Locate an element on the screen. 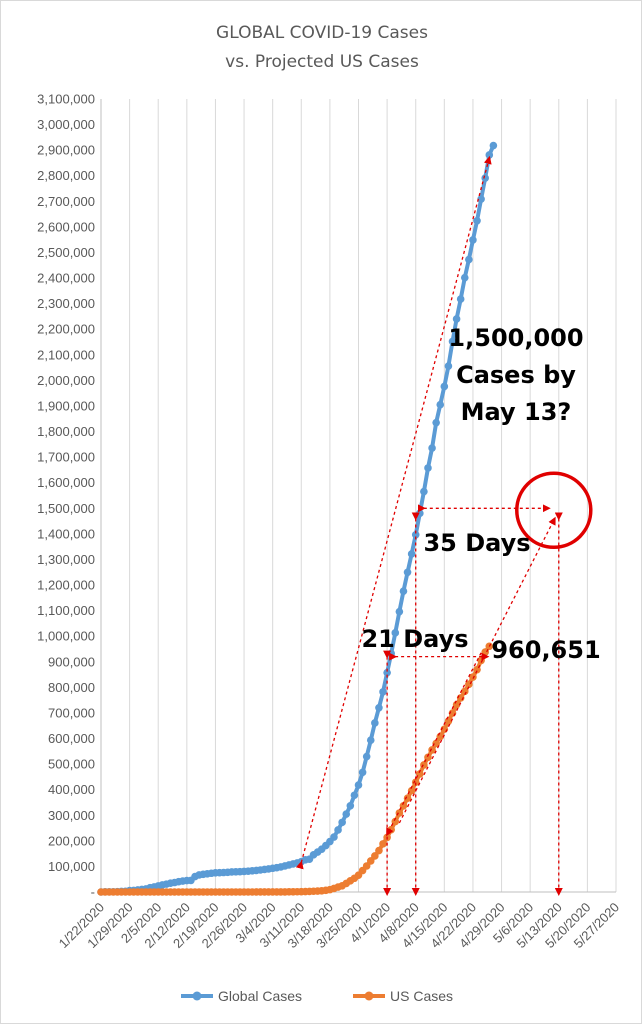 This screenshot has width=642, height=1025. y-tick-label: 2,800,000 is located at coordinates (66, 175).